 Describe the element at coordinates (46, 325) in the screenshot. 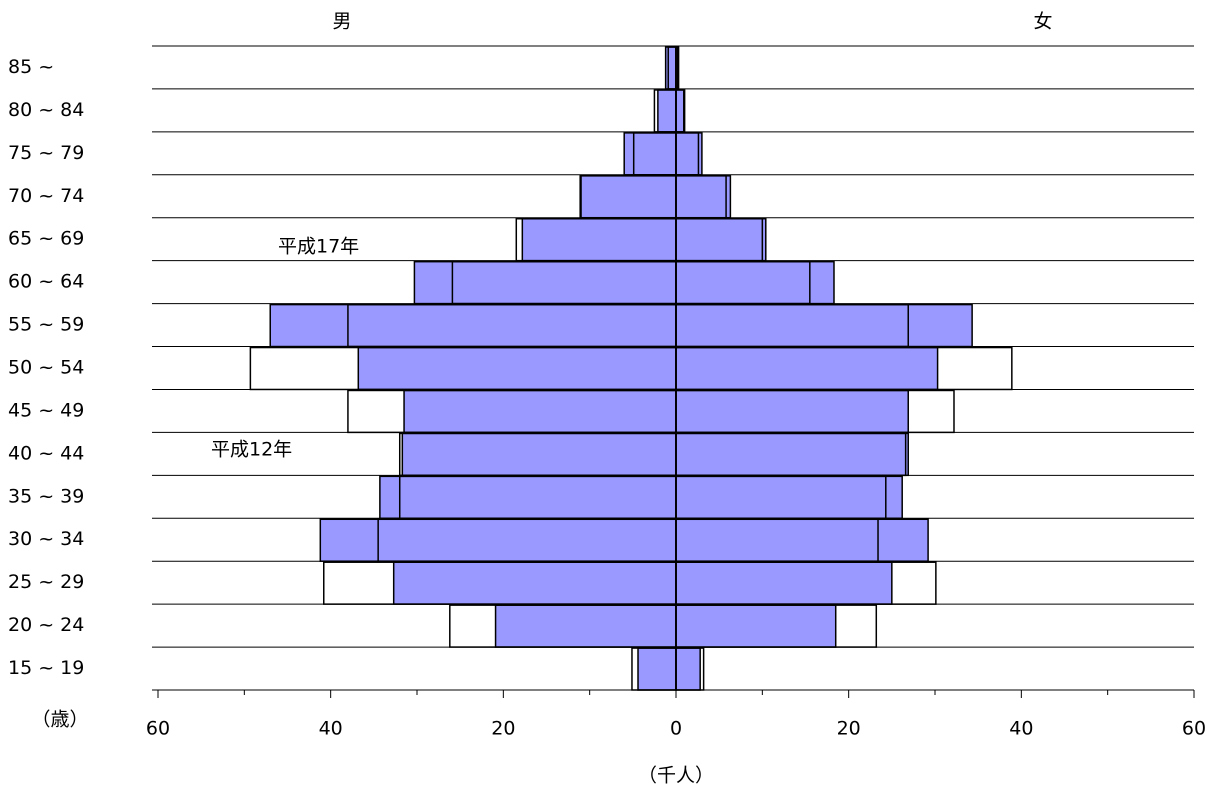

I see `y-tick-label: 55 ~ 59` at that location.